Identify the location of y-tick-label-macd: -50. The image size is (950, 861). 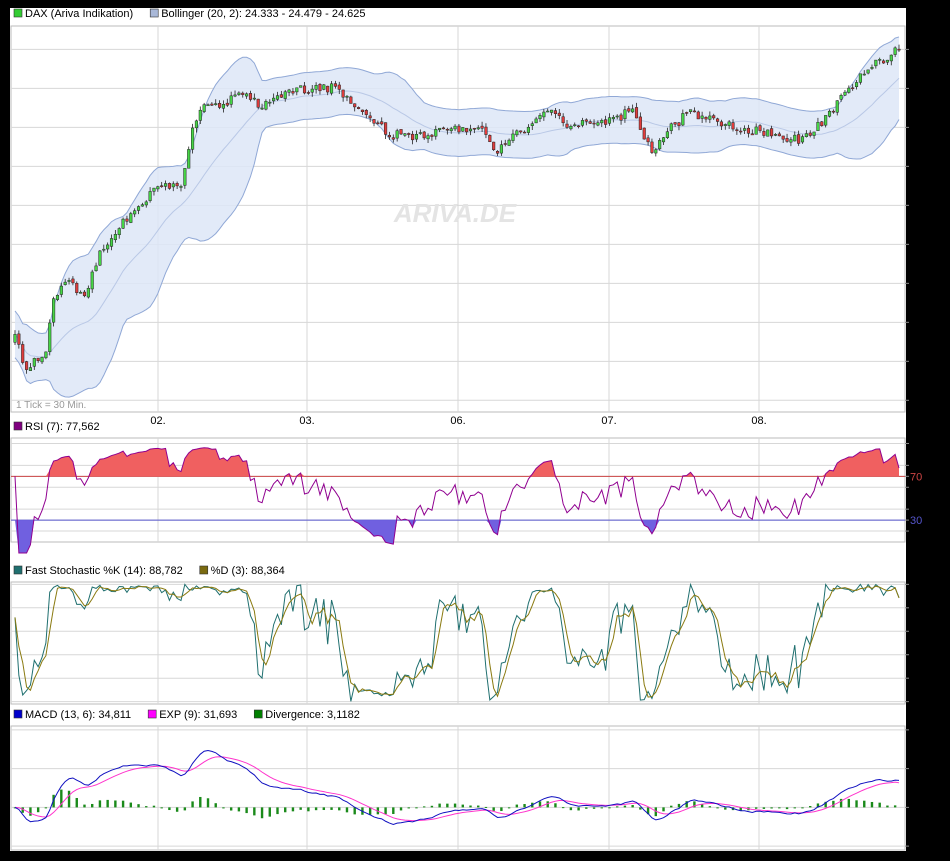
(918, 847).